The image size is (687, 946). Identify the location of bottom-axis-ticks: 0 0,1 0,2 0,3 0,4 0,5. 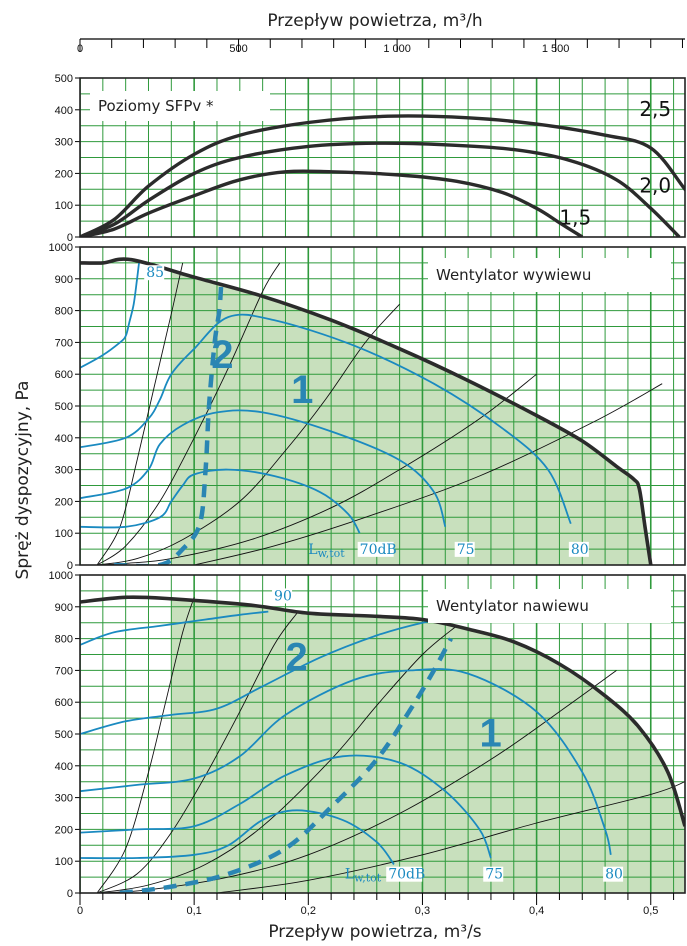
(376, 905).